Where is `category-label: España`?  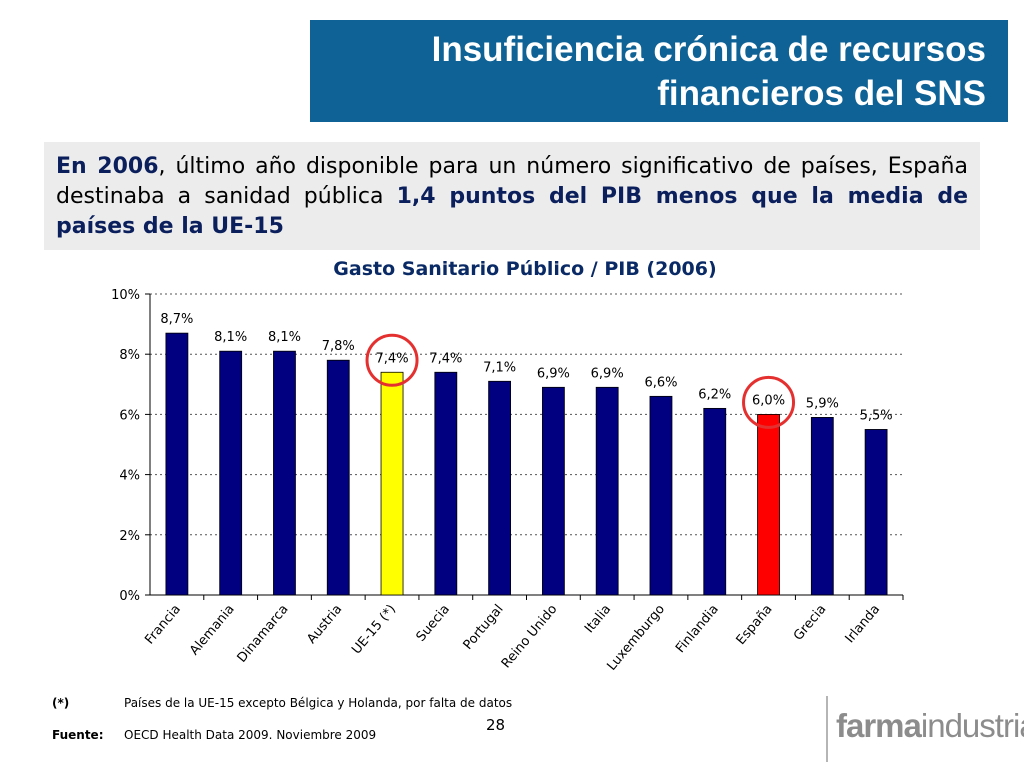
category-label: España is located at coordinates (755, 625).